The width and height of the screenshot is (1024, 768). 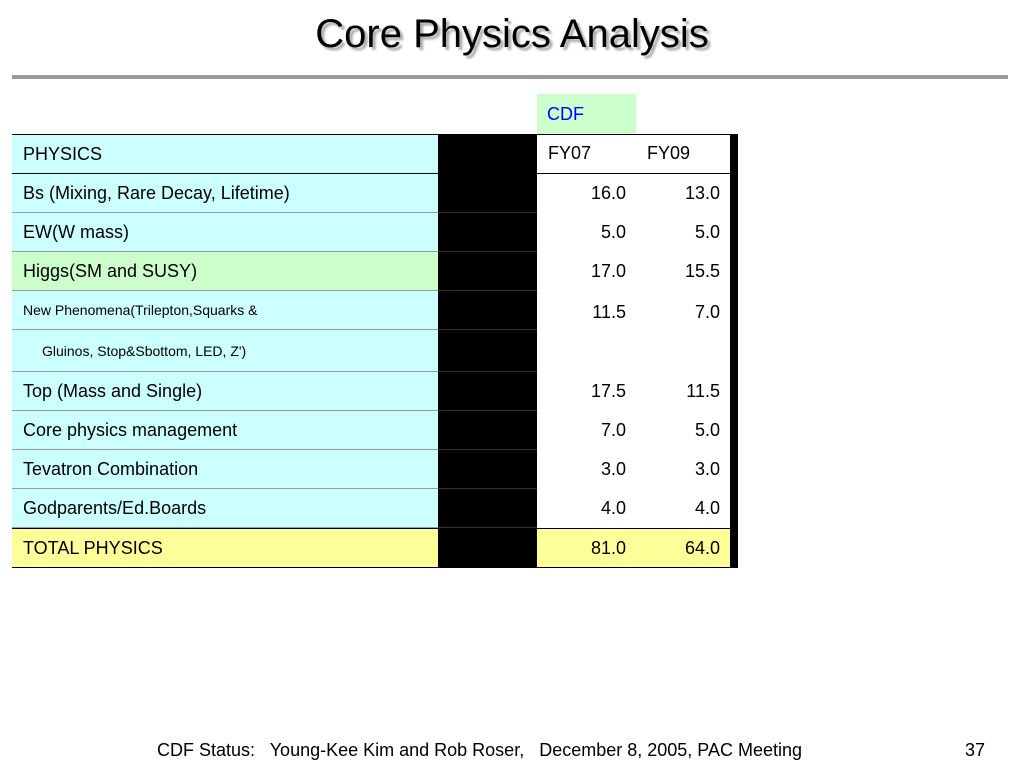 What do you see at coordinates (225, 430) in the screenshot?
I see `row-label: Core physics management` at bounding box center [225, 430].